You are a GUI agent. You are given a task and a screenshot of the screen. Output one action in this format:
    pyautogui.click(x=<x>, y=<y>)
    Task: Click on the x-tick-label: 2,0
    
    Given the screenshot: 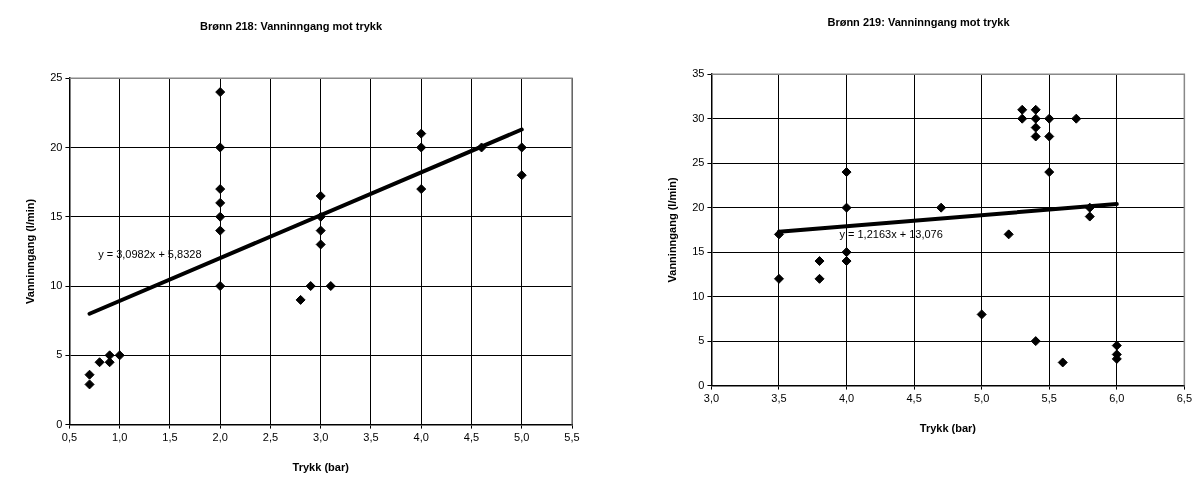 What is the action you would take?
    pyautogui.click(x=220, y=437)
    